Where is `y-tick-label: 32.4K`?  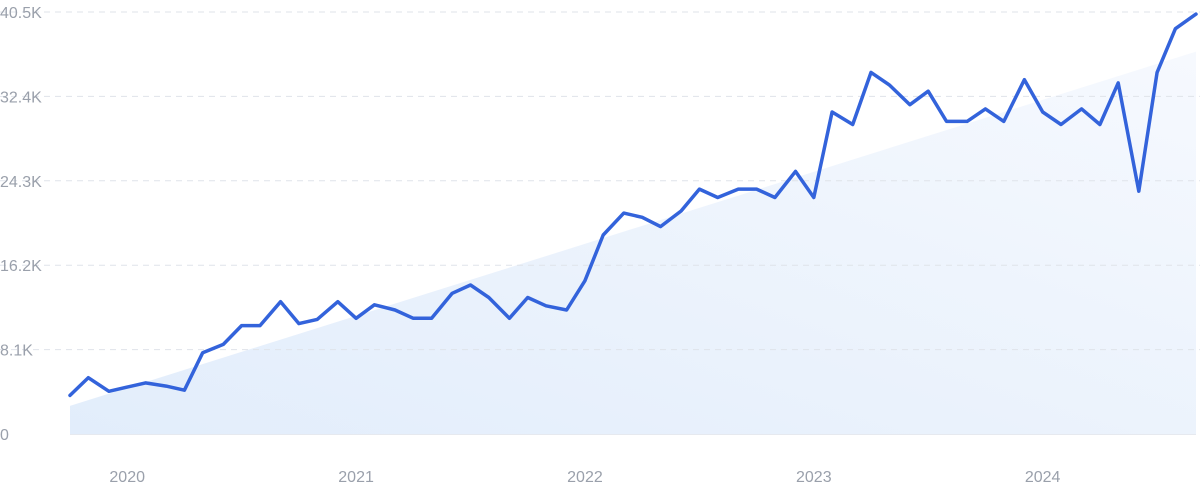 y-tick-label: 32.4K is located at coordinates (21, 97).